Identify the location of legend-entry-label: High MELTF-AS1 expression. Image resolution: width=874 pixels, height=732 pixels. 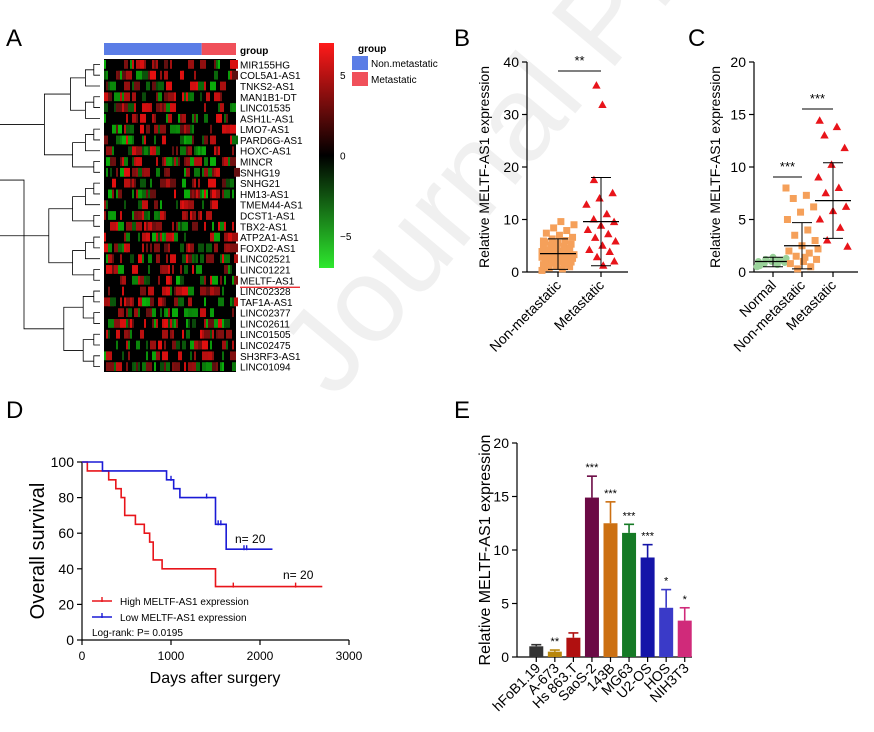
(184, 602).